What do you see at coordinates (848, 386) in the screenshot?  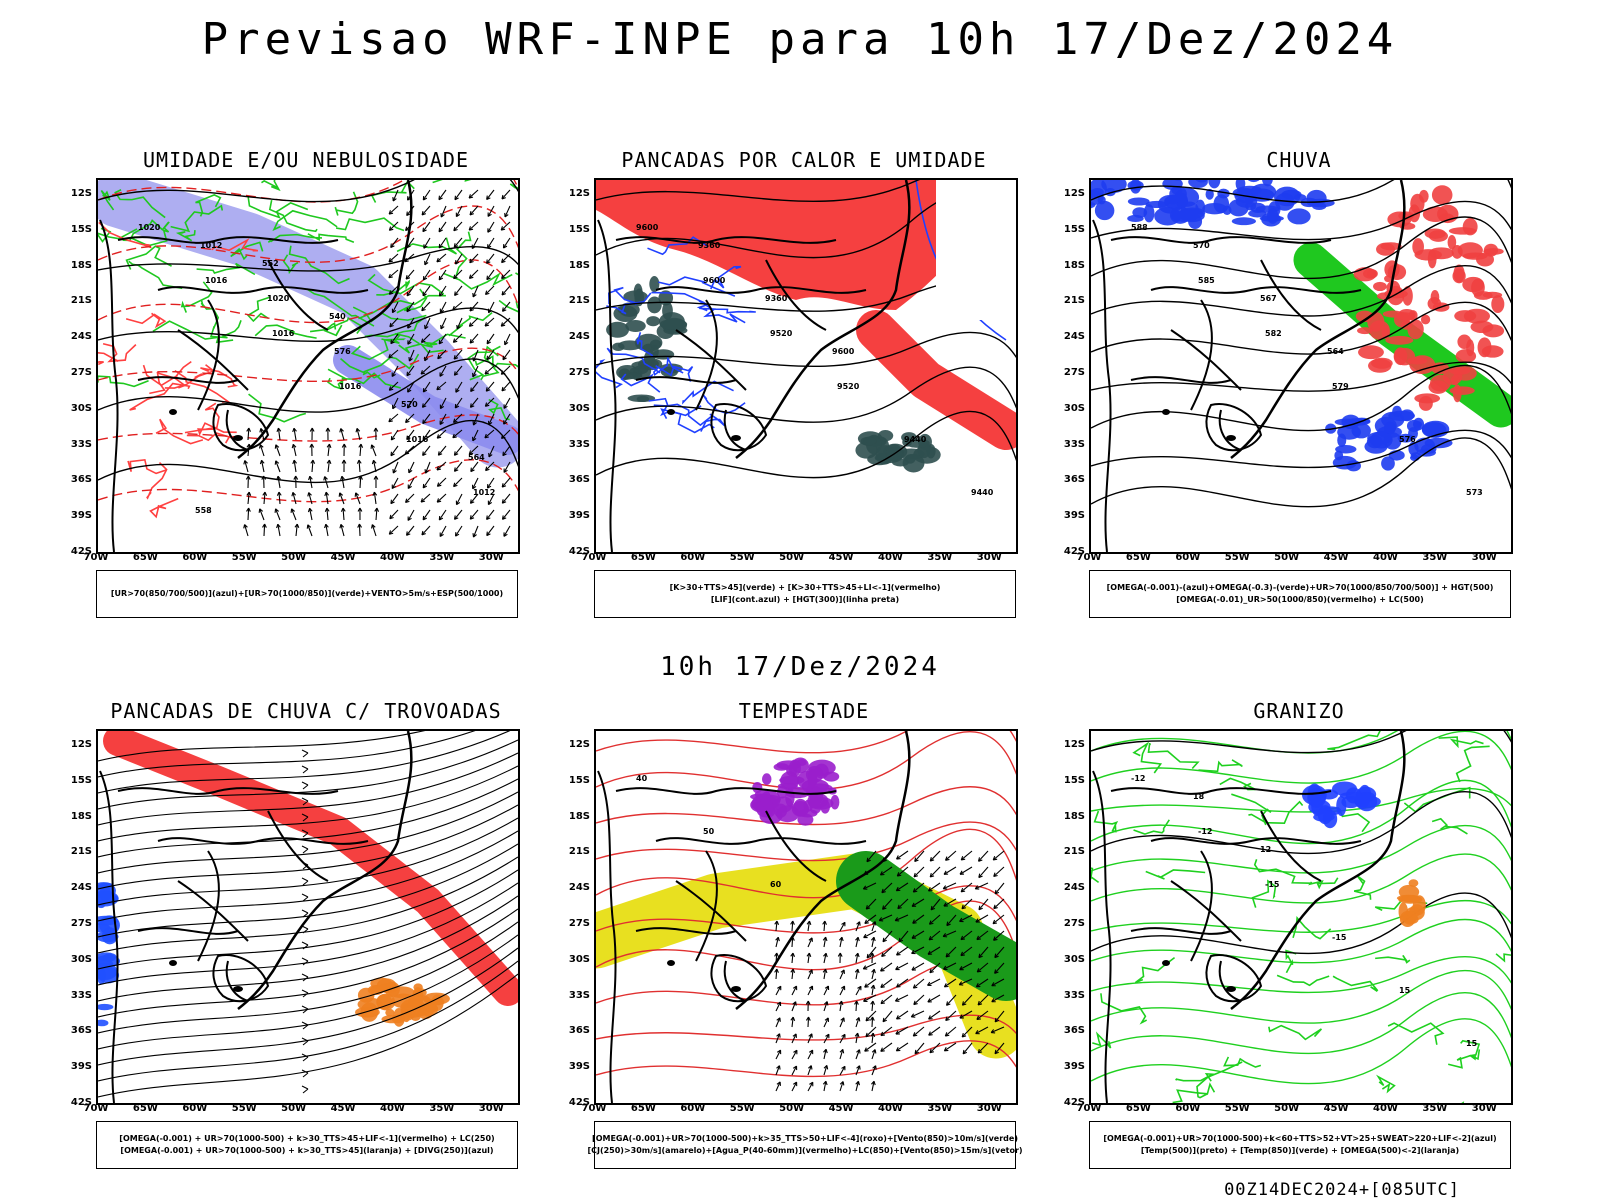 I see `contour-label: 9520` at bounding box center [848, 386].